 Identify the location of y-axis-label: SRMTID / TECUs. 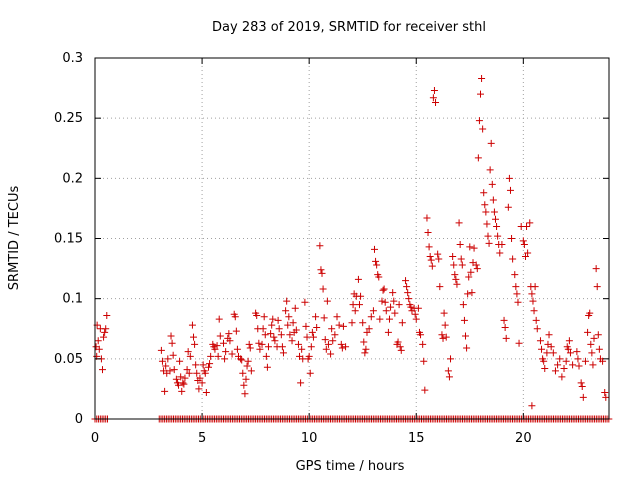
(14, 238).